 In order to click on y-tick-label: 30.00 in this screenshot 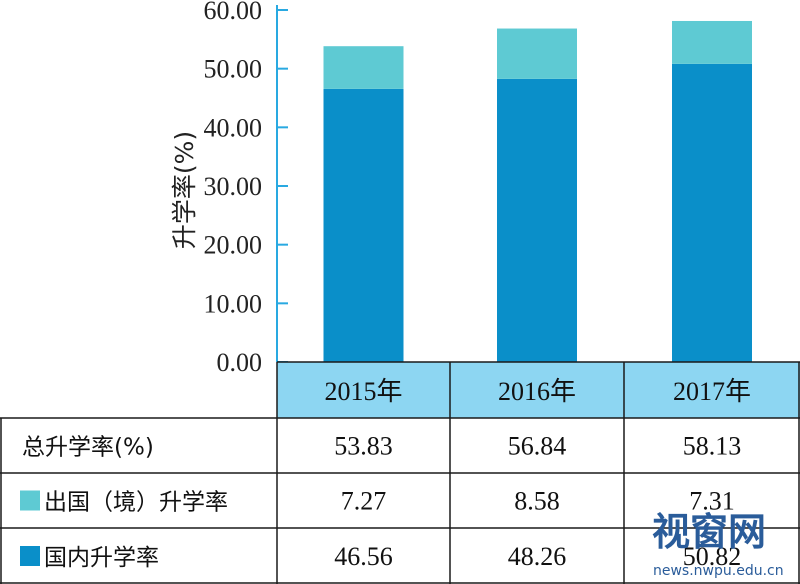, I will do `click(233, 186)`.